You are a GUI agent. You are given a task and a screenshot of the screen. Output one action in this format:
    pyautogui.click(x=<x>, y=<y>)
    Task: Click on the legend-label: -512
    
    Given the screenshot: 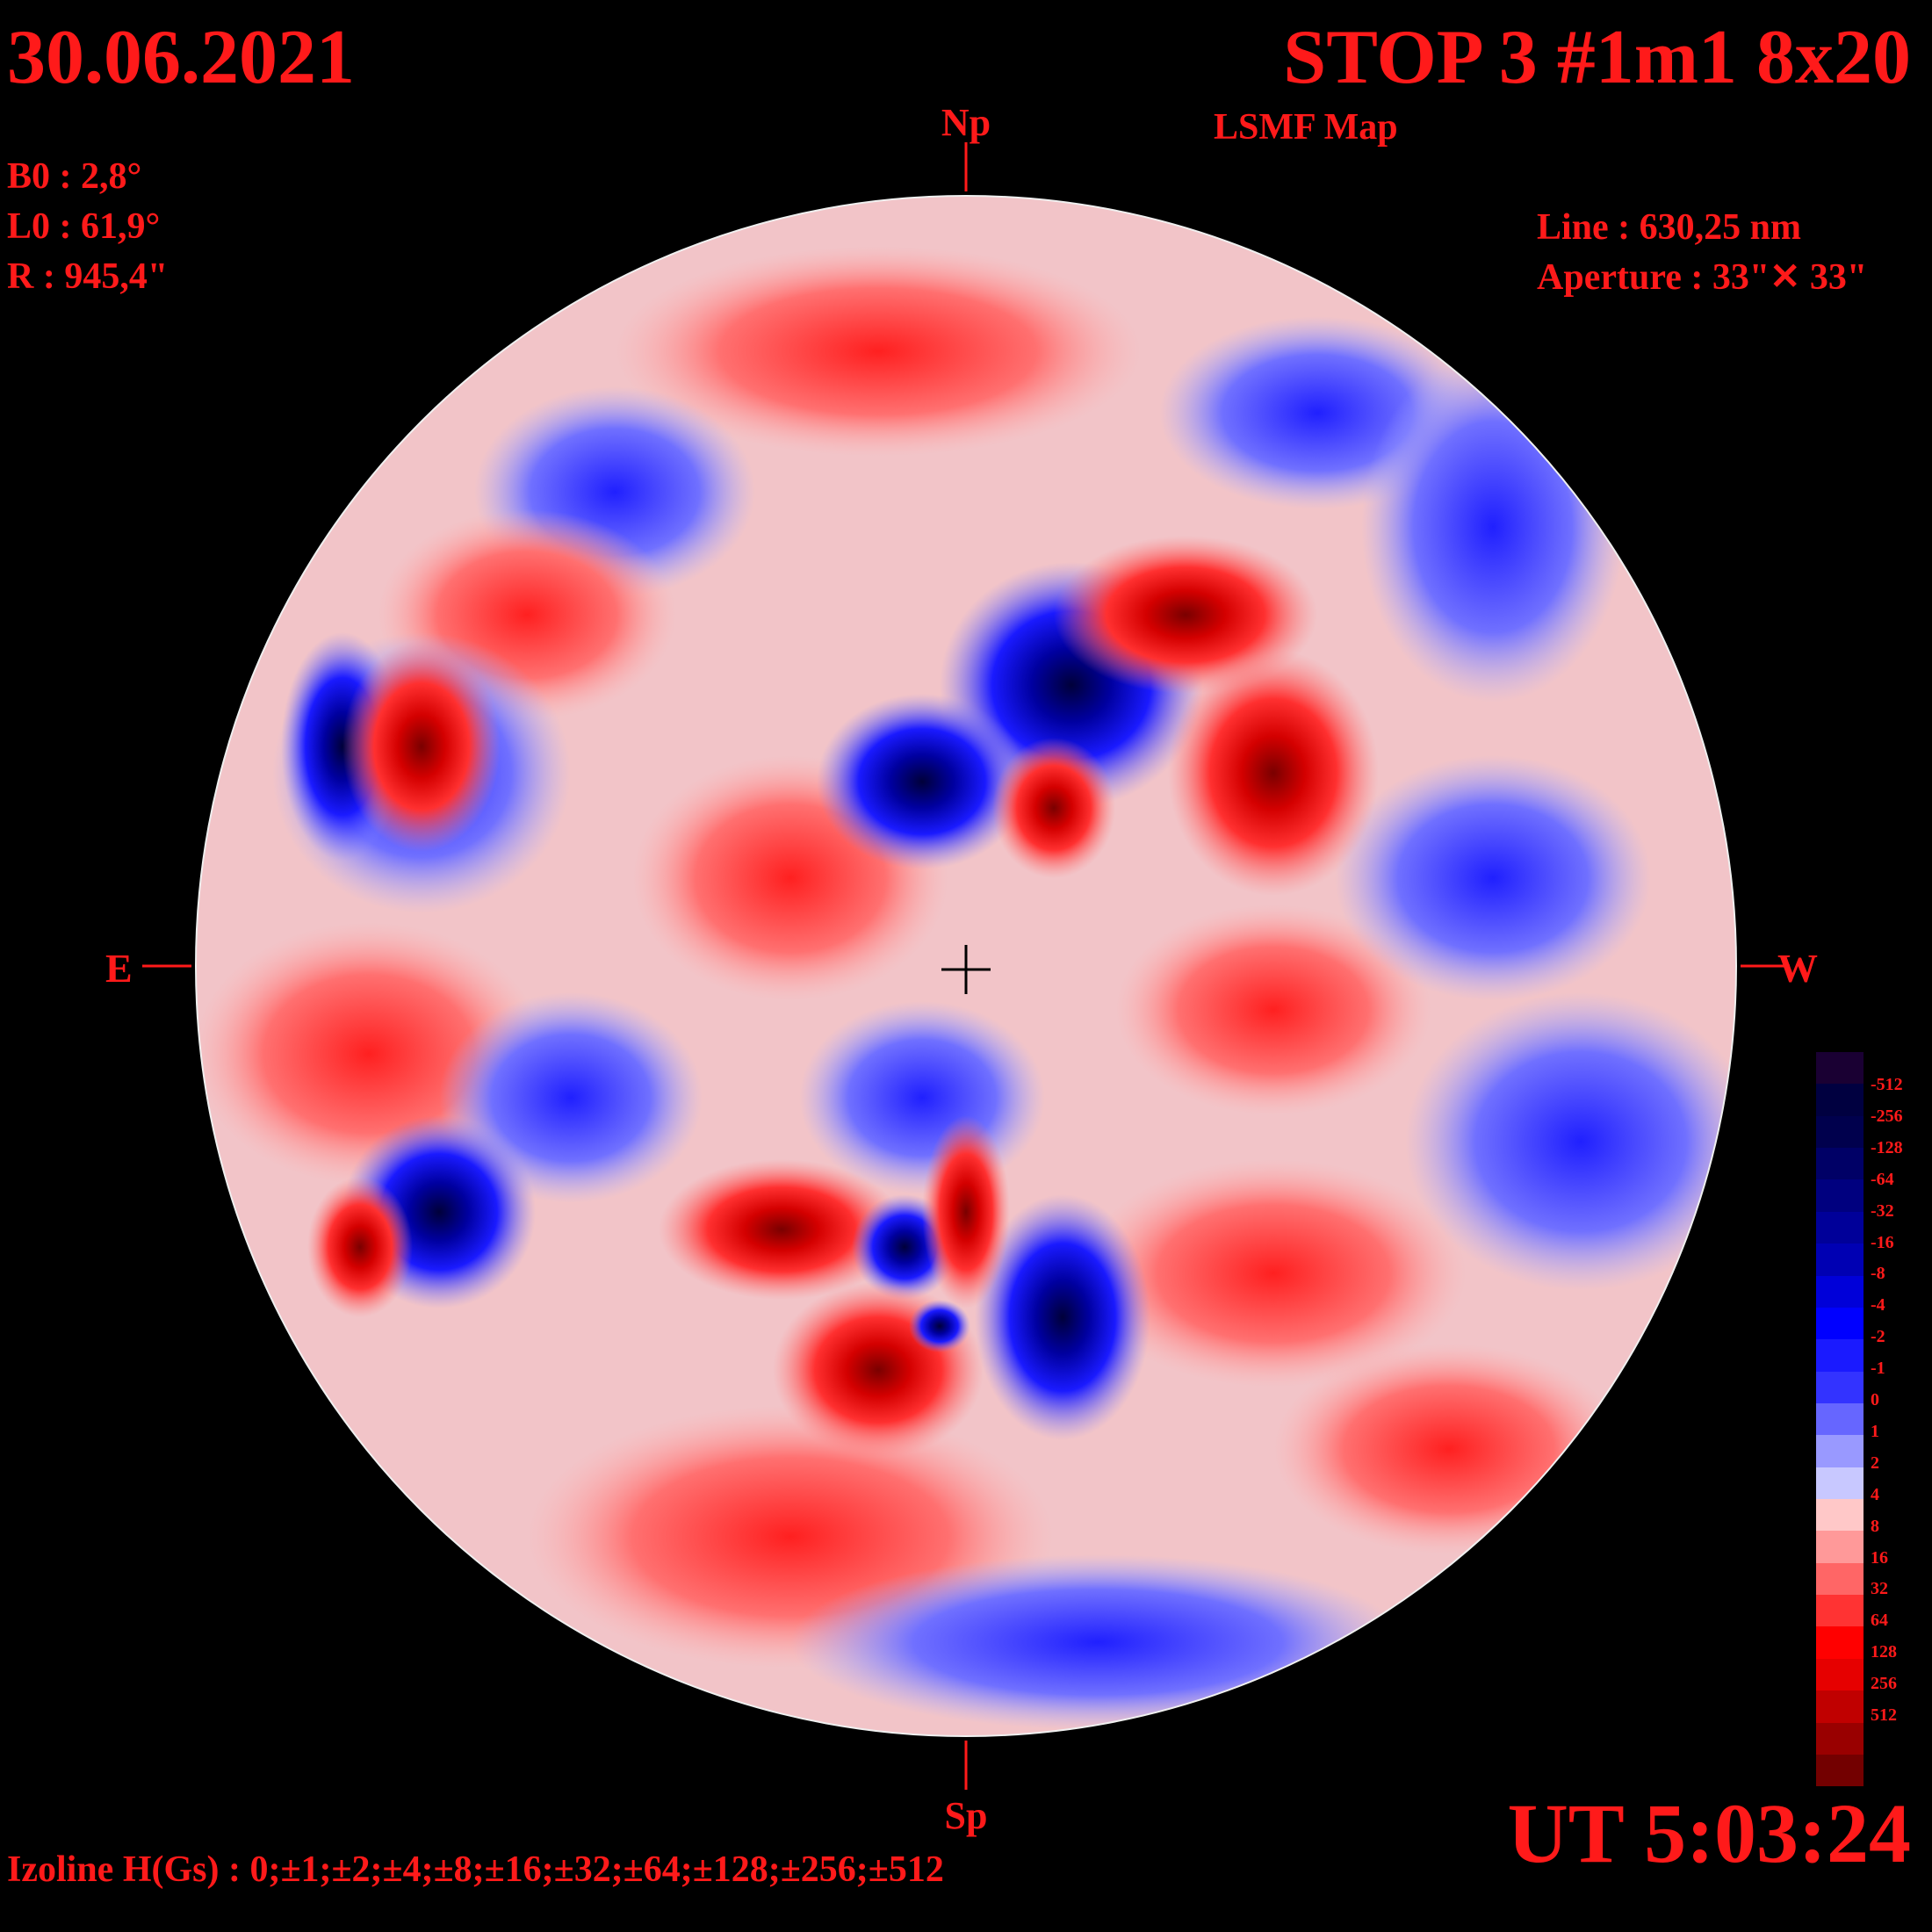 What is the action you would take?
    pyautogui.click(x=1887, y=1085)
    